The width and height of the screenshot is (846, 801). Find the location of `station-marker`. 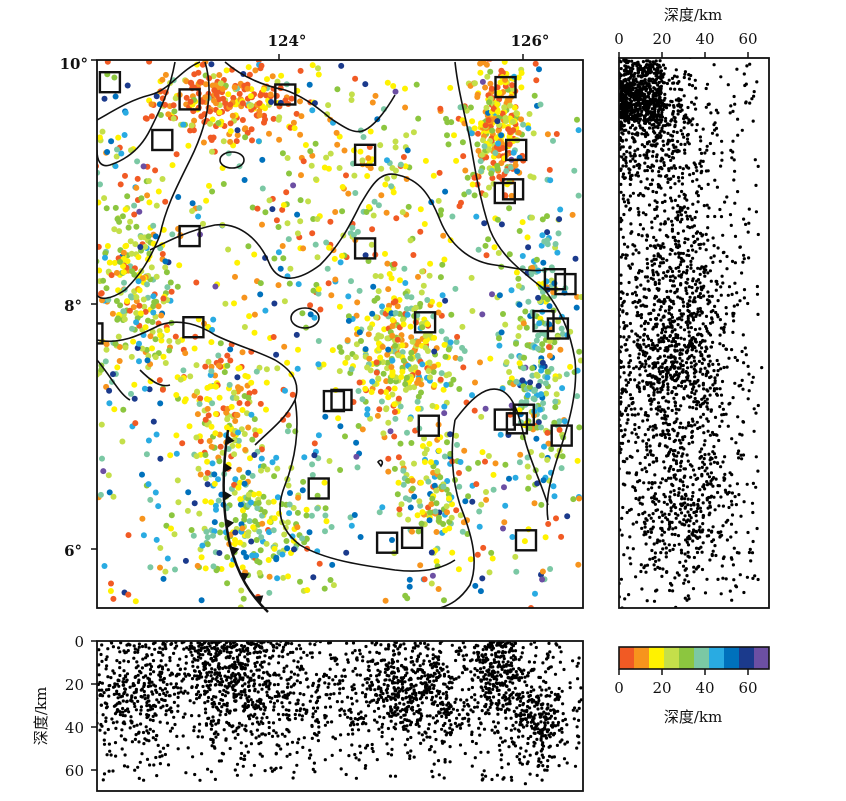

station-marker is located at coordinates (110, 82).